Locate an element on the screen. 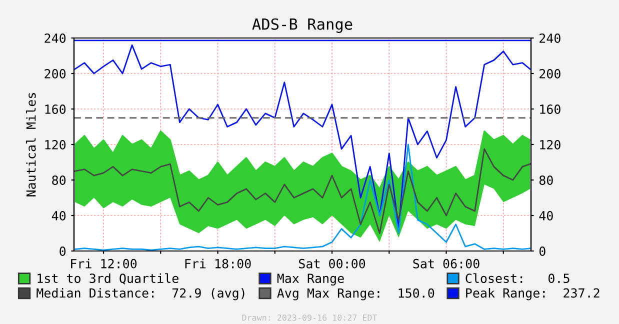 The image size is (619, 324). y-tick-label: 80 is located at coordinates (59, 180).